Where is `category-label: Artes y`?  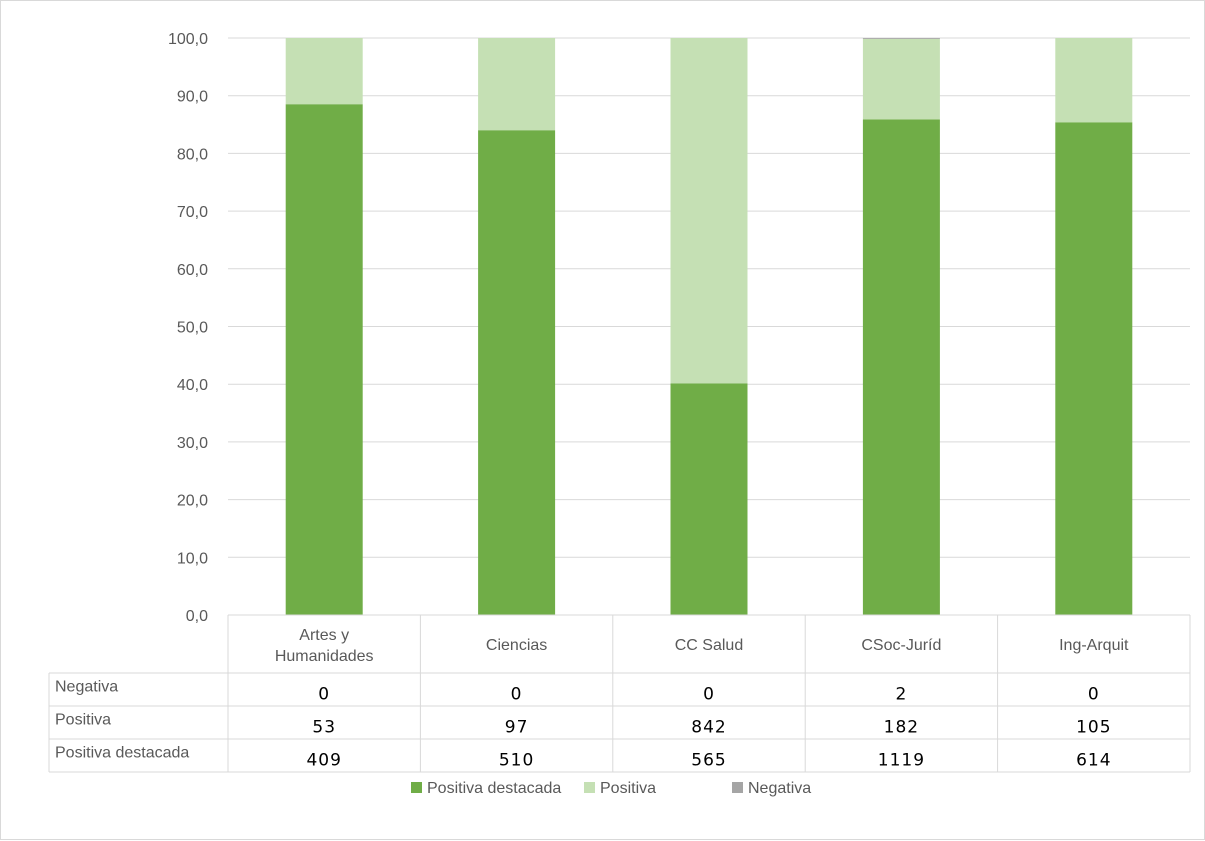
category-label: Artes y is located at coordinates (324, 635).